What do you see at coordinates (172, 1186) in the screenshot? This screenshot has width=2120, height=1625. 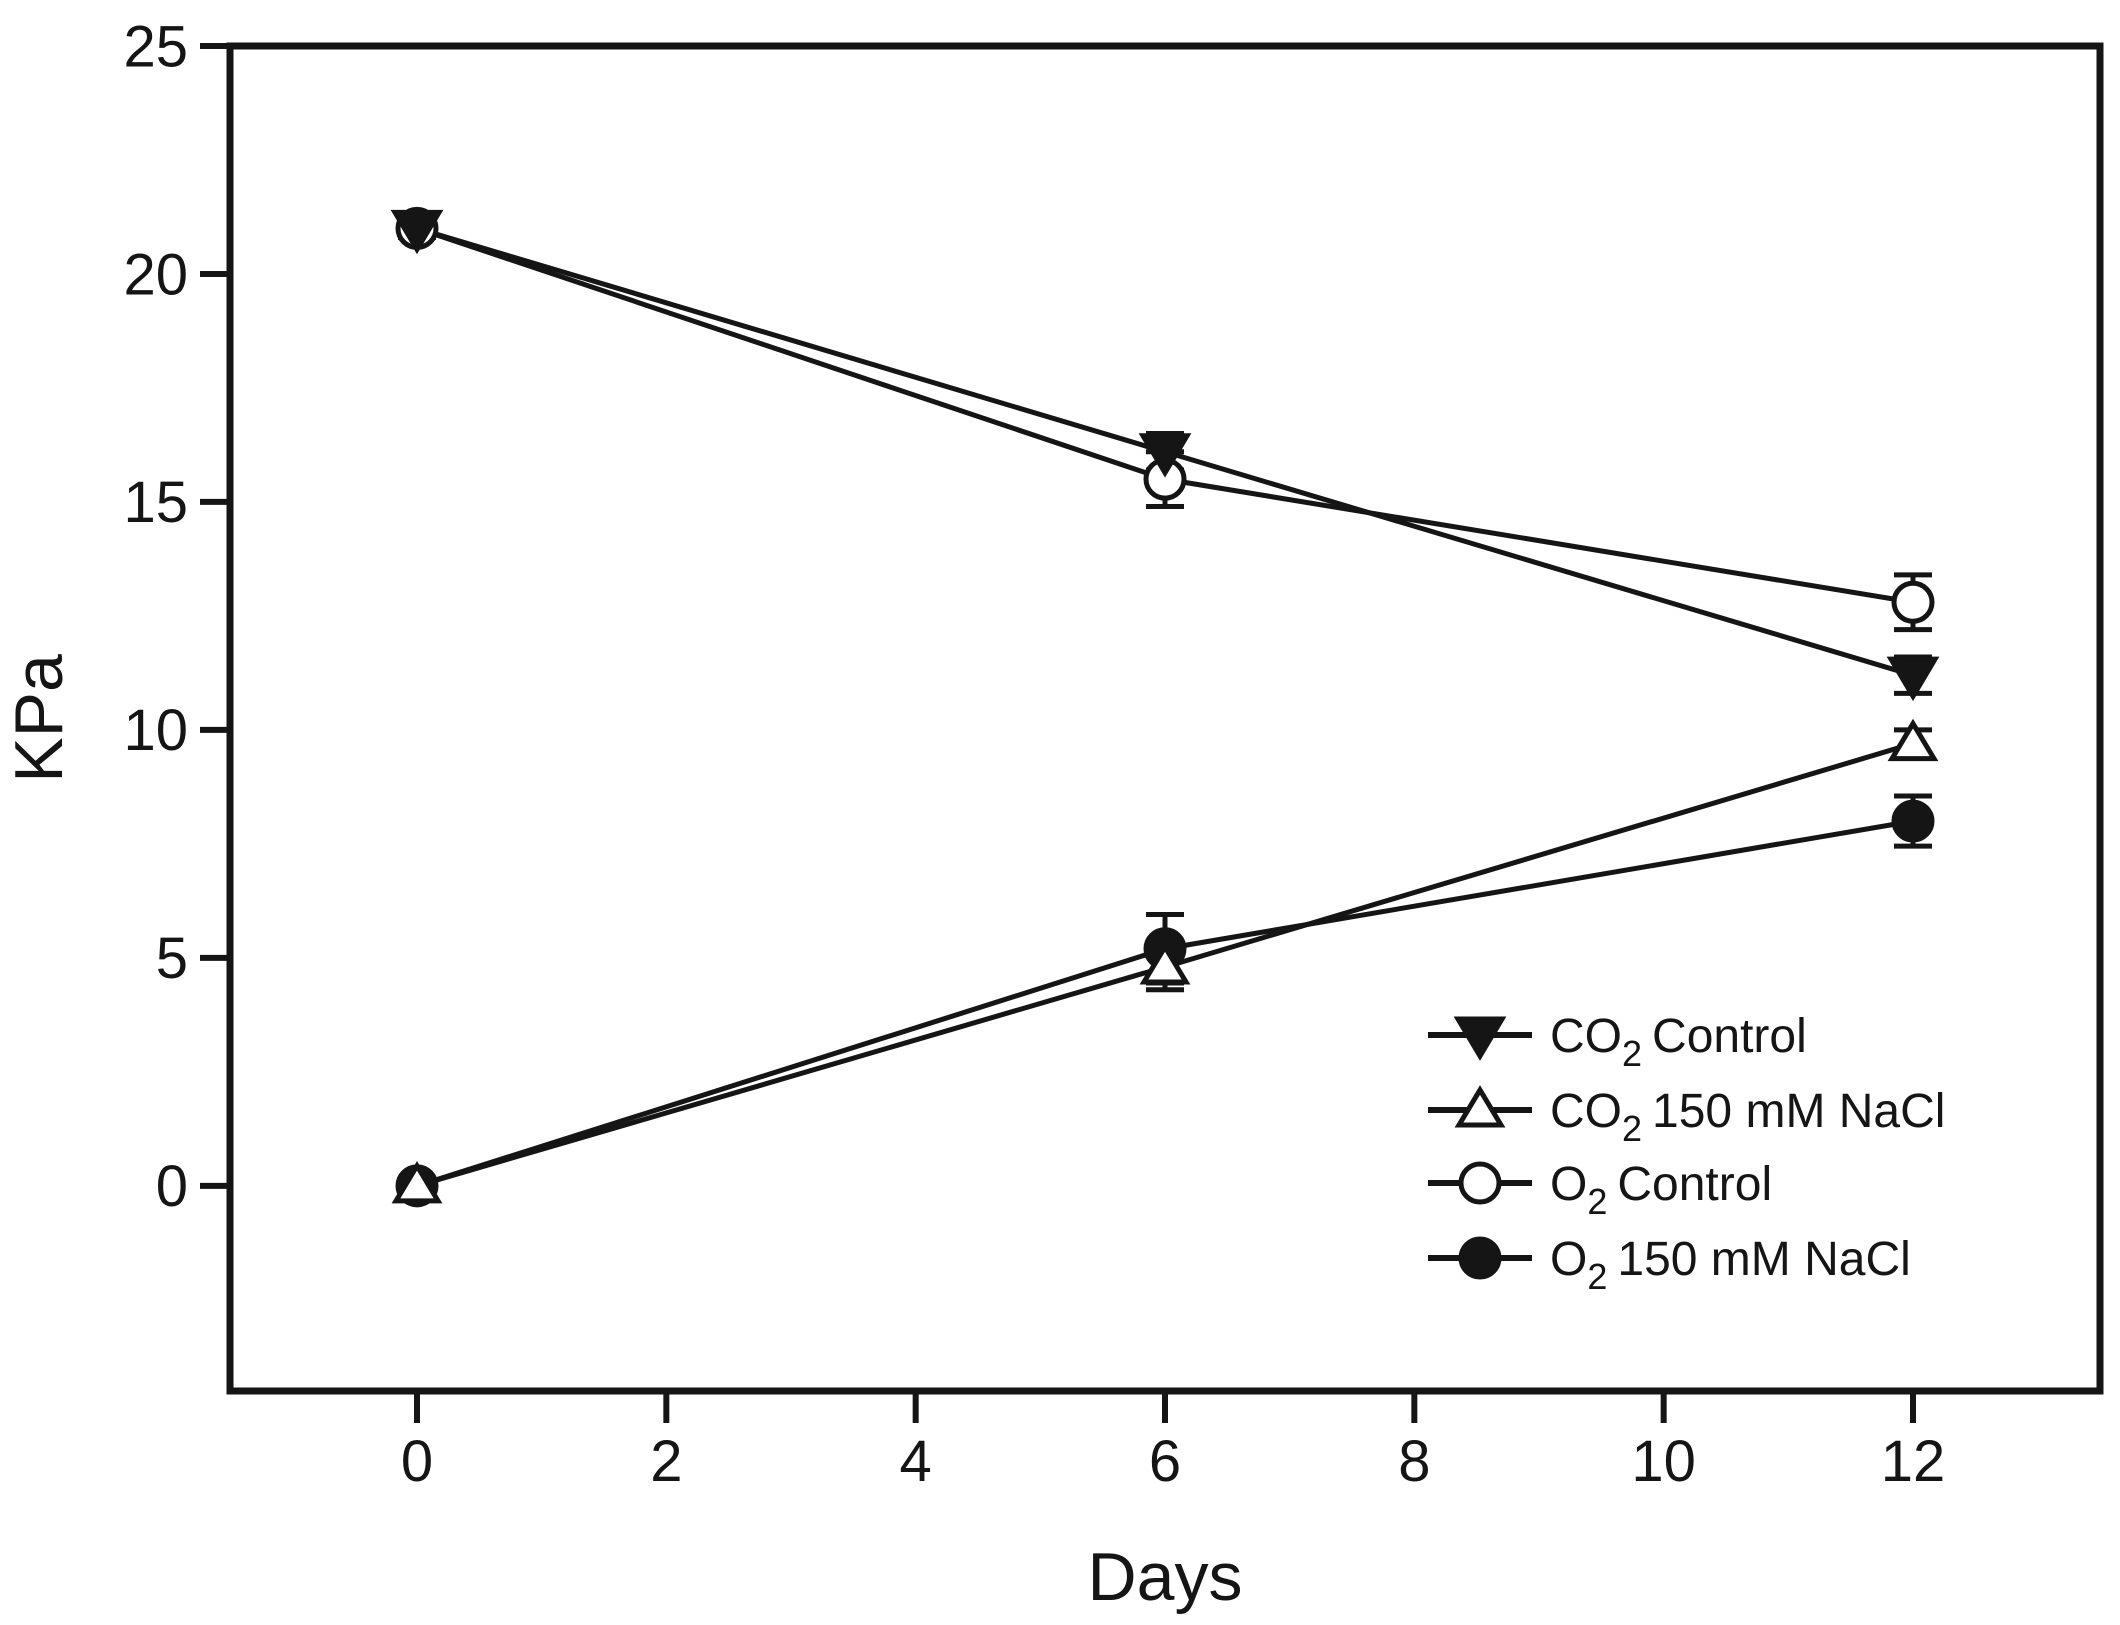 I see `y-tick-label: 0` at bounding box center [172, 1186].